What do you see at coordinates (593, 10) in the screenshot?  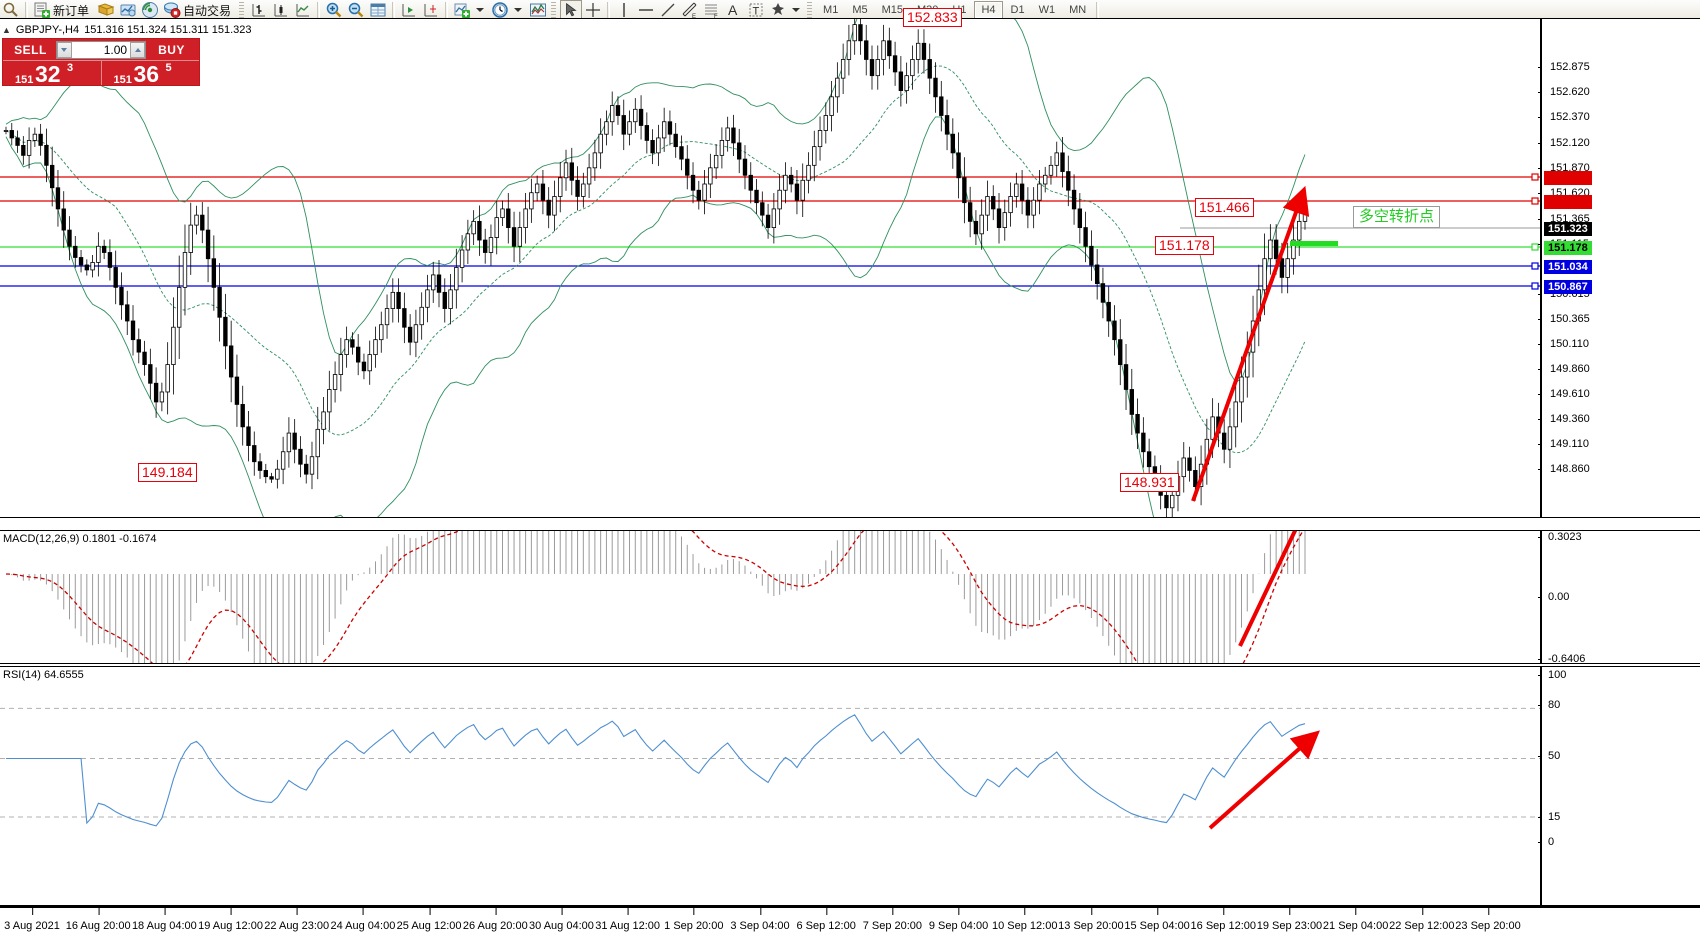 I see `crosshair-icon` at bounding box center [593, 10].